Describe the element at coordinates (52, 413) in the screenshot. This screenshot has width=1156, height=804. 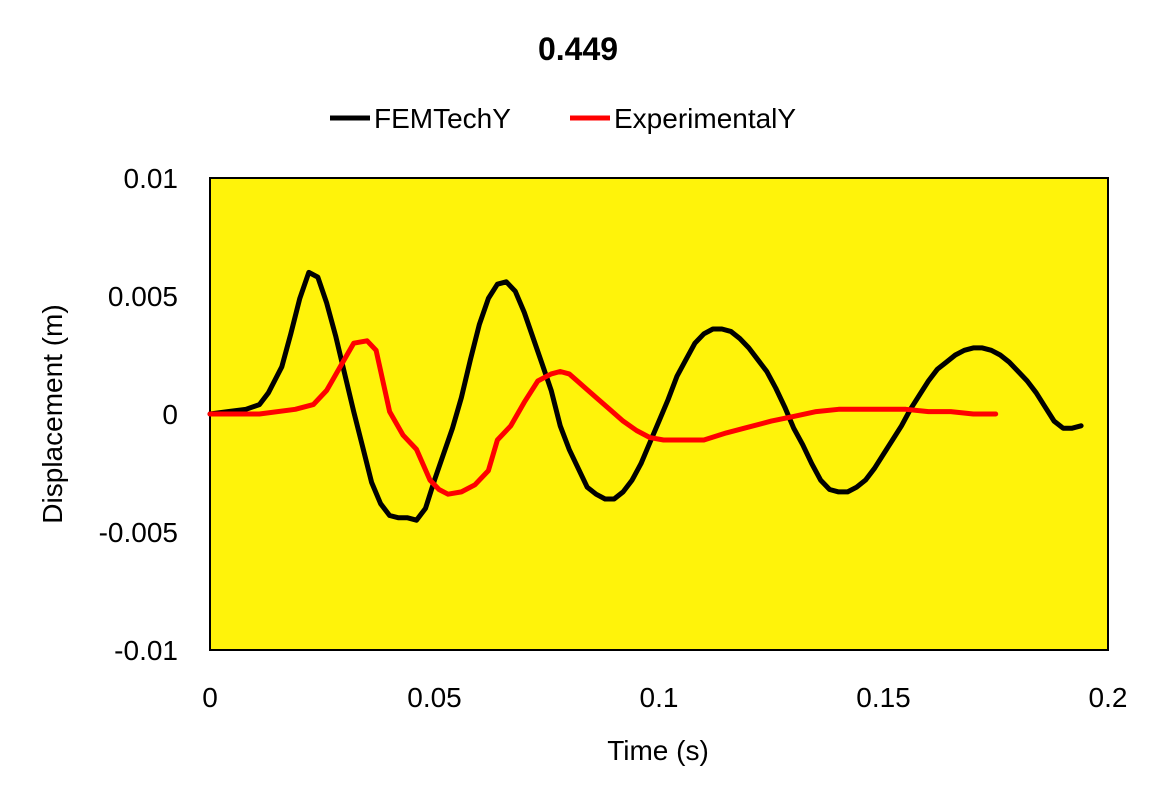
I see `y-axis-title: Displacement (m)` at that location.